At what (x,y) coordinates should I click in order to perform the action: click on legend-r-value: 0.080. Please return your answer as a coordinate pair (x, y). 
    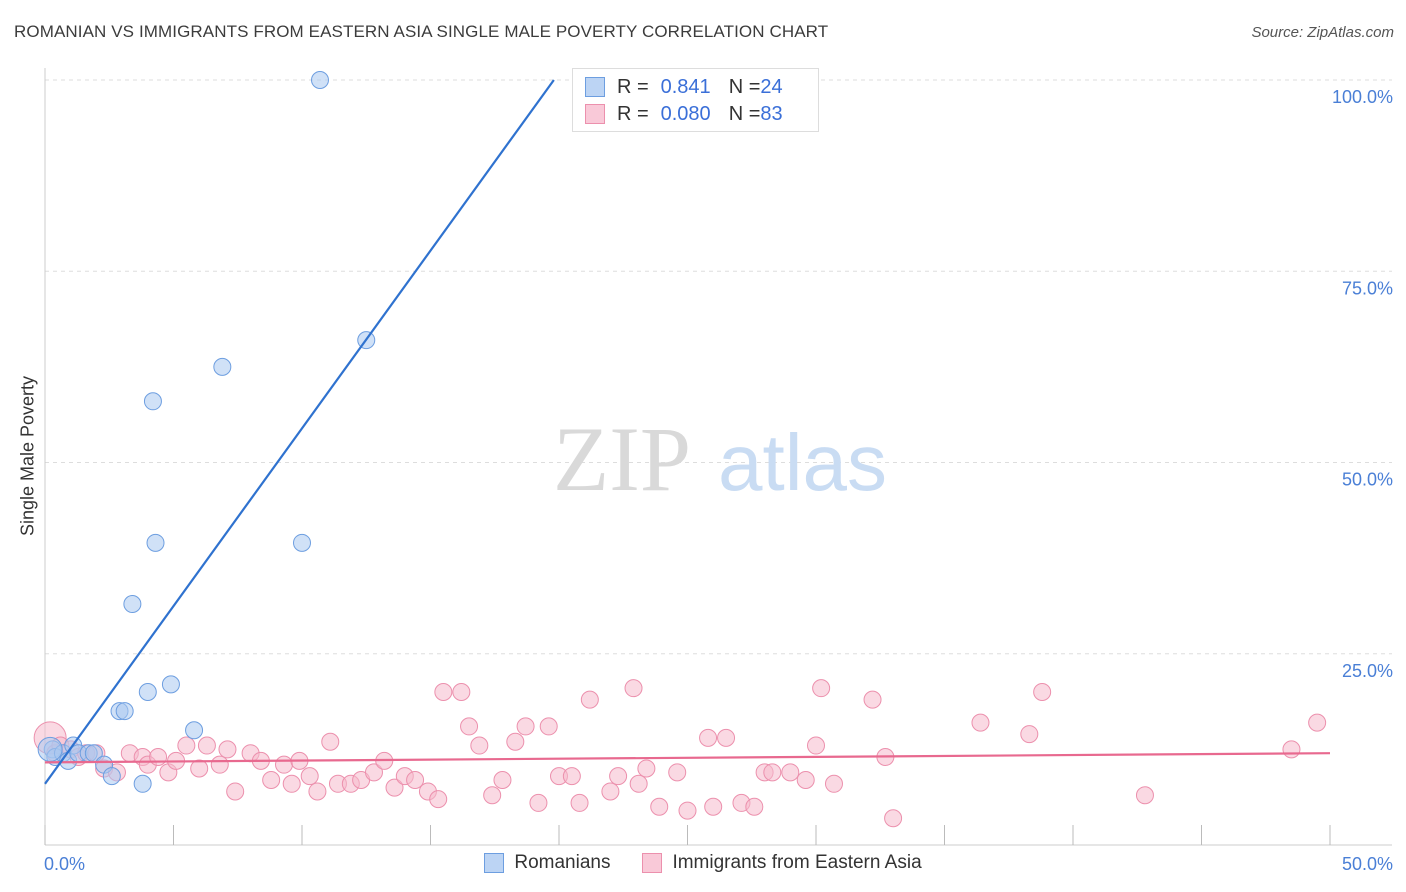
    Looking at the image, I should click on (685, 113).